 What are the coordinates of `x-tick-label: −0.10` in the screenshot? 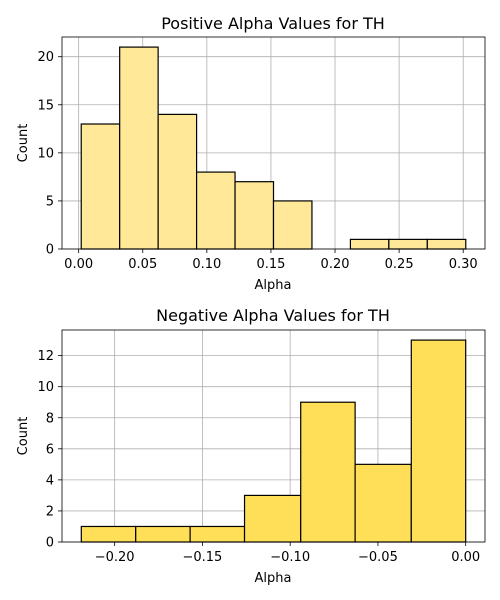 It's located at (290, 557).